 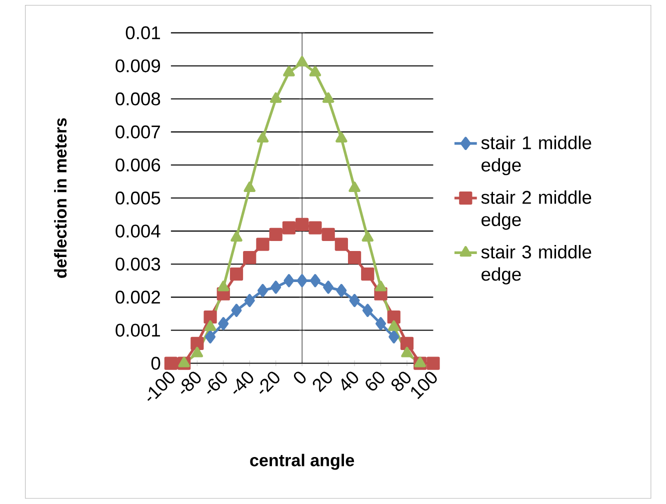 What do you see at coordinates (349, 381) in the screenshot?
I see `x-tick-label: 40` at bounding box center [349, 381].